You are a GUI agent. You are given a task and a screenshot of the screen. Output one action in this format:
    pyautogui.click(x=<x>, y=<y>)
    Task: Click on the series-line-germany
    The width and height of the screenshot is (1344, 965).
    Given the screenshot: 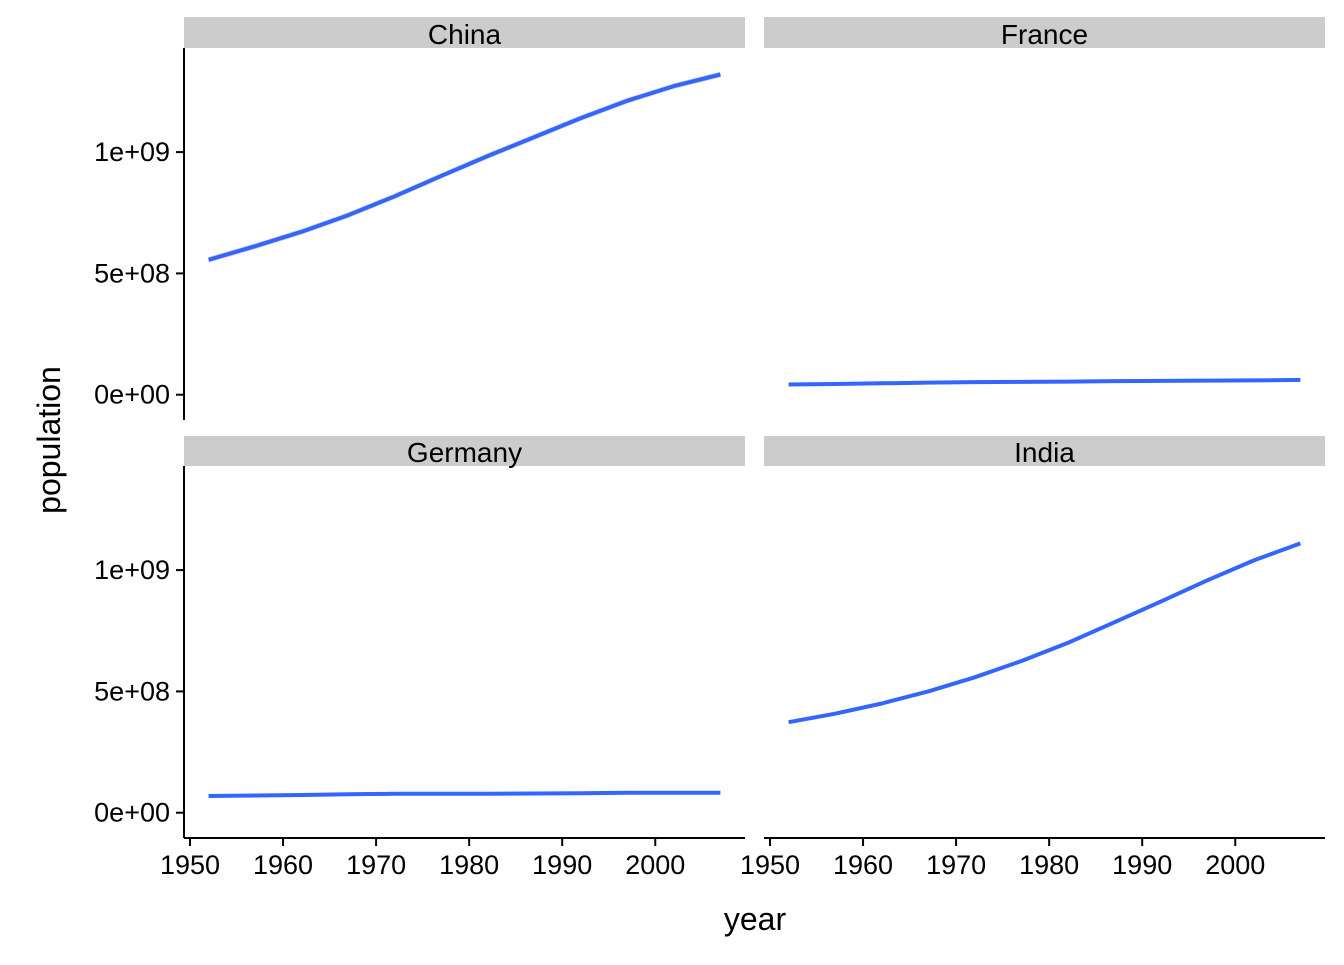 What is the action you would take?
    pyautogui.click(x=464, y=794)
    